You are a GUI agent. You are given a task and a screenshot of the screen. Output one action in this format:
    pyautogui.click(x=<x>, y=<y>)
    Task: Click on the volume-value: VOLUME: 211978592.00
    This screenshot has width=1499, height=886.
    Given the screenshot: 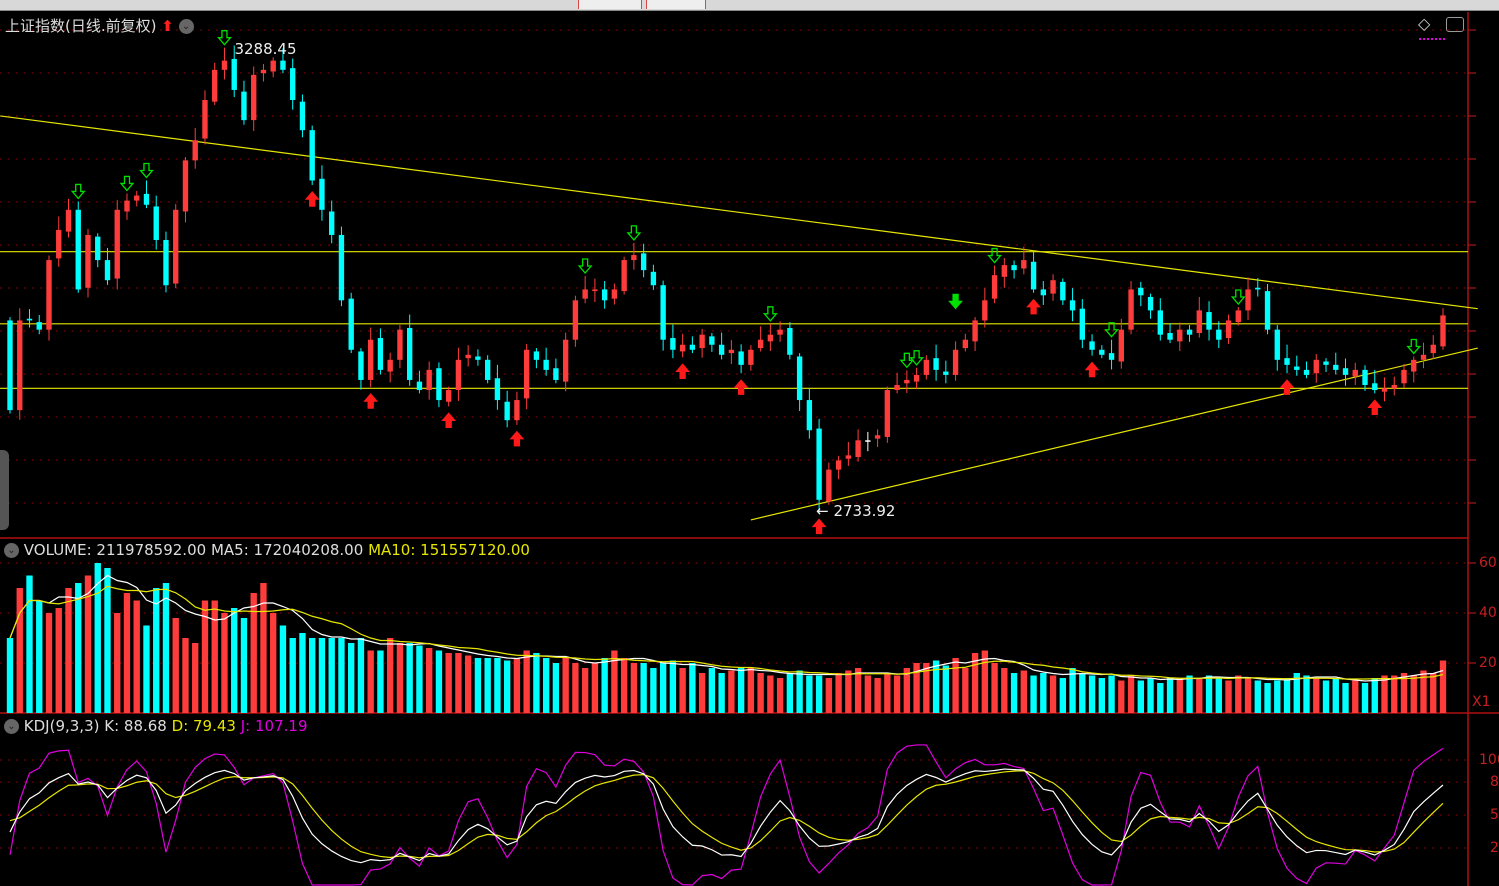 What is the action you would take?
    pyautogui.click(x=115, y=550)
    